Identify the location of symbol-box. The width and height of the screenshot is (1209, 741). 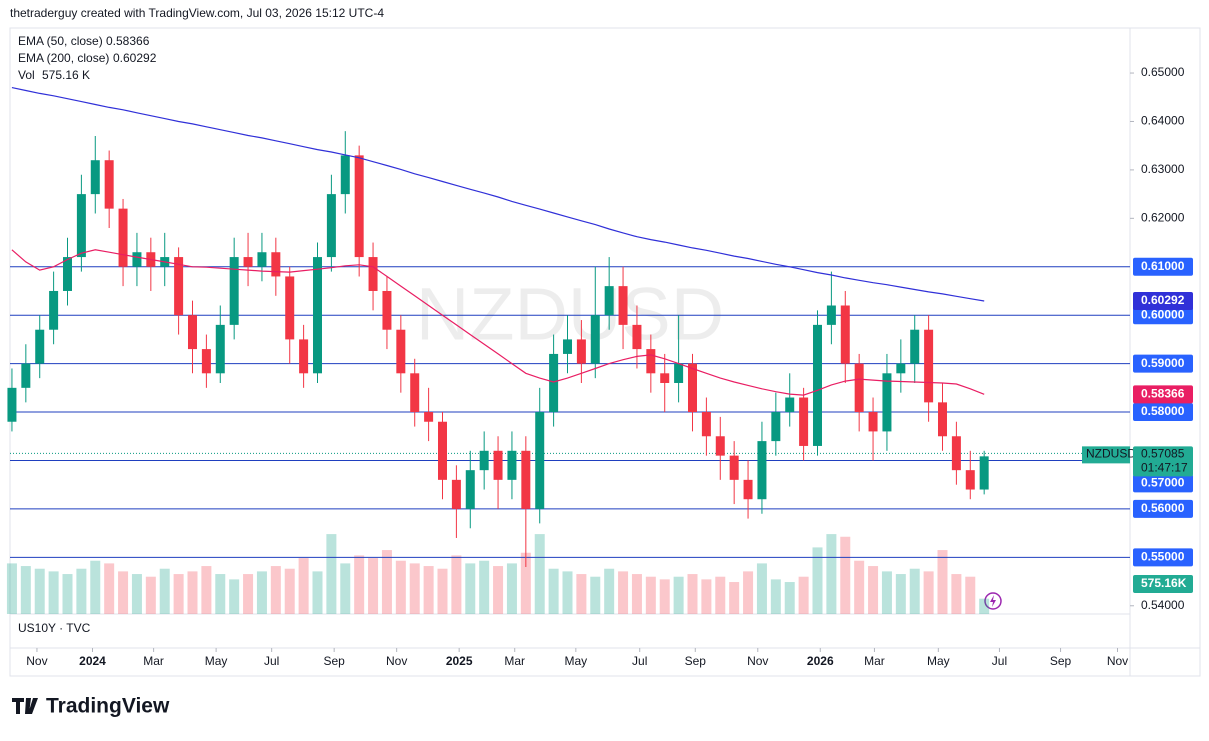
(1106, 455).